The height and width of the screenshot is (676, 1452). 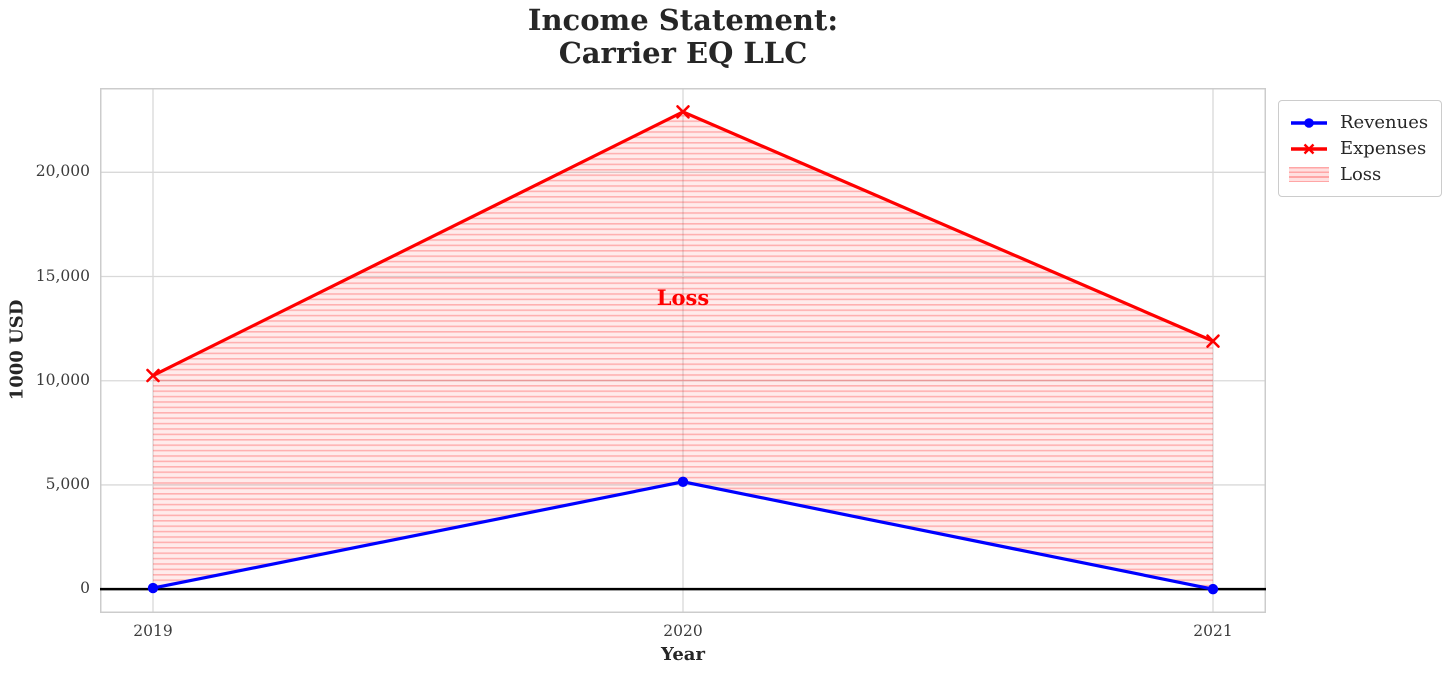 I want to click on loss-area-swatch, so click(x=1309, y=174).